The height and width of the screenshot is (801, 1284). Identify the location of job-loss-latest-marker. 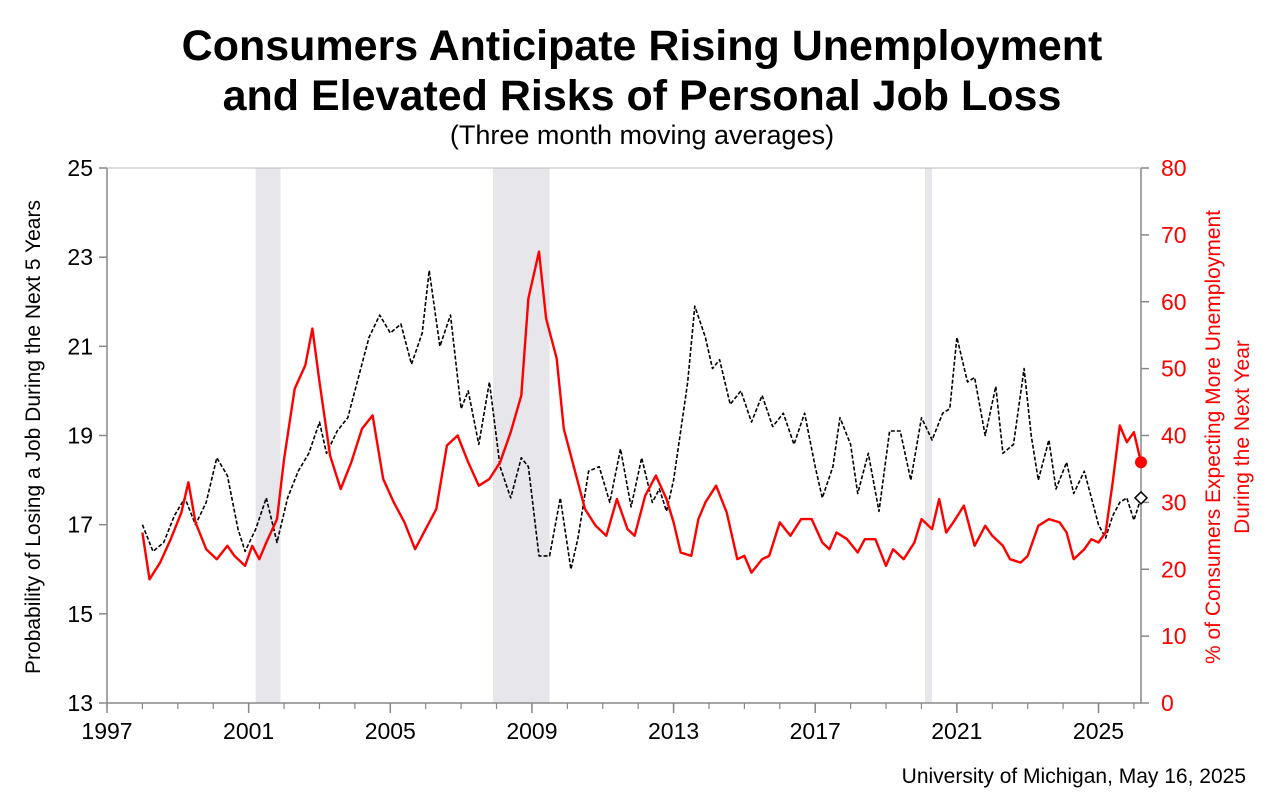
(1141, 497).